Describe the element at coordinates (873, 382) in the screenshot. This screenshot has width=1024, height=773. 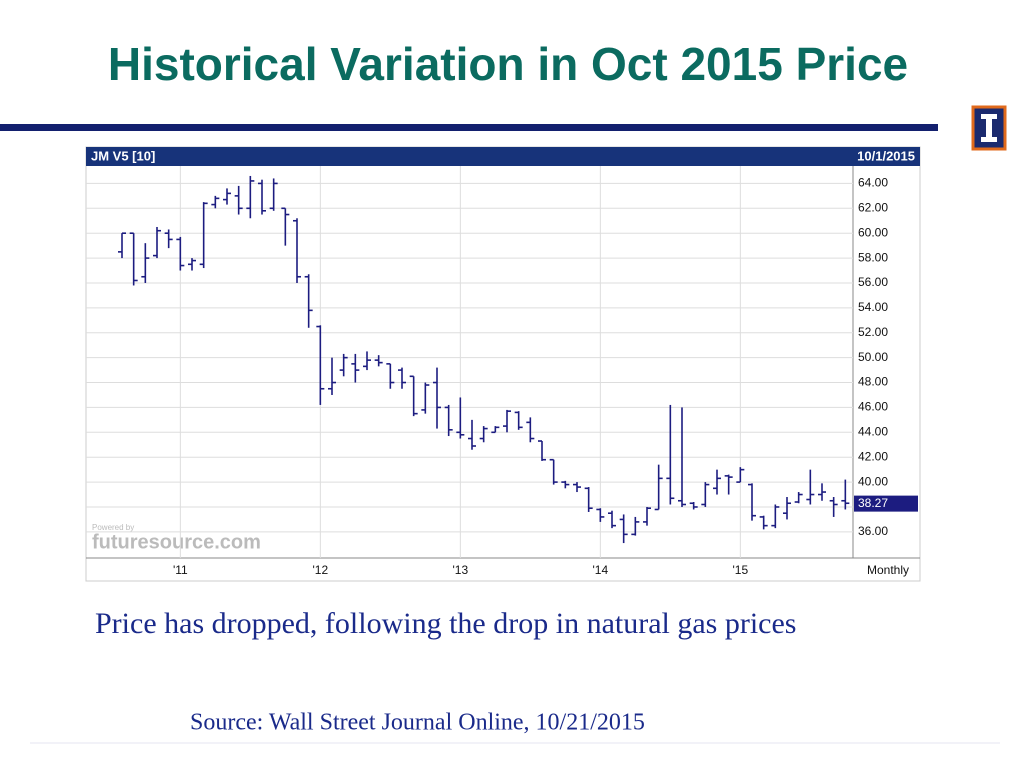
I see `y-tick-label: 48.00` at that location.